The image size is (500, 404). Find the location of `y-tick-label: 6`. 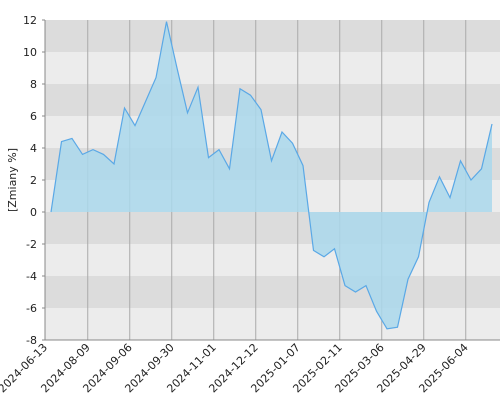

y-tick-label: 6 is located at coordinates (33, 116).